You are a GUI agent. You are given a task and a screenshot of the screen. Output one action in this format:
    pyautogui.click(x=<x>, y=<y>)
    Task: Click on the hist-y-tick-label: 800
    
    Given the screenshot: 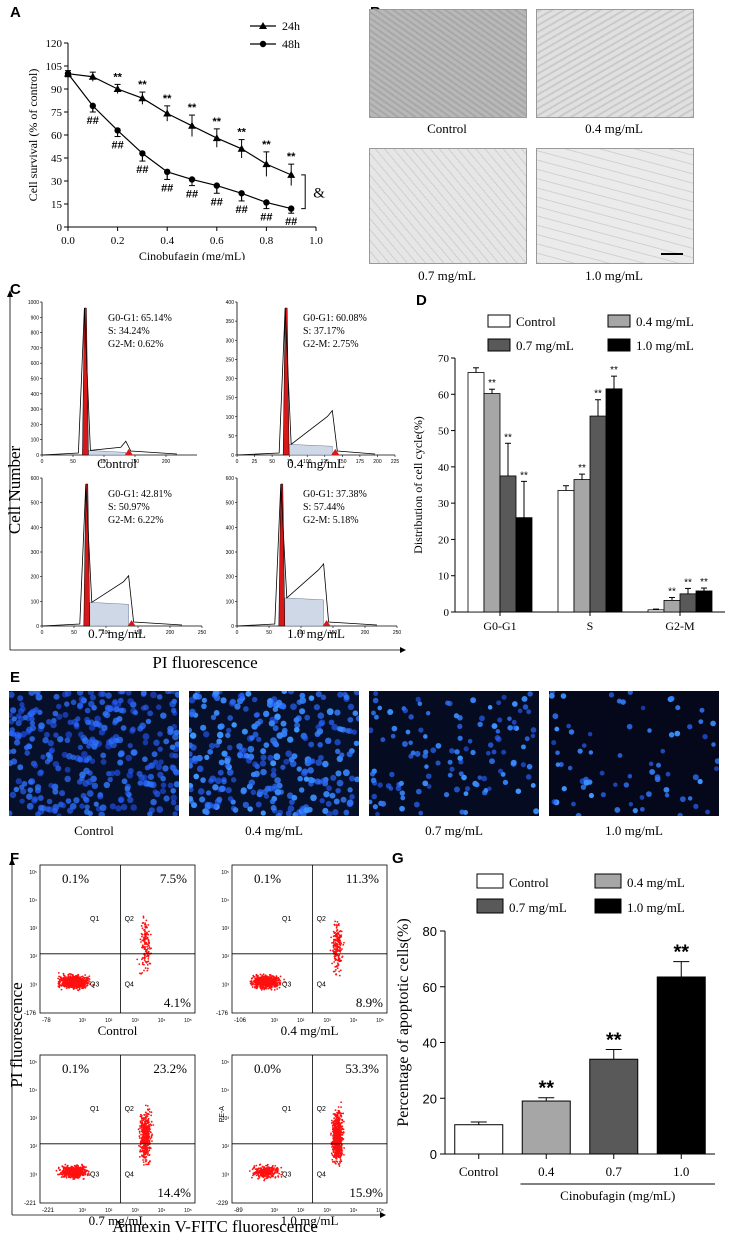 What is the action you would take?
    pyautogui.click(x=35, y=334)
    